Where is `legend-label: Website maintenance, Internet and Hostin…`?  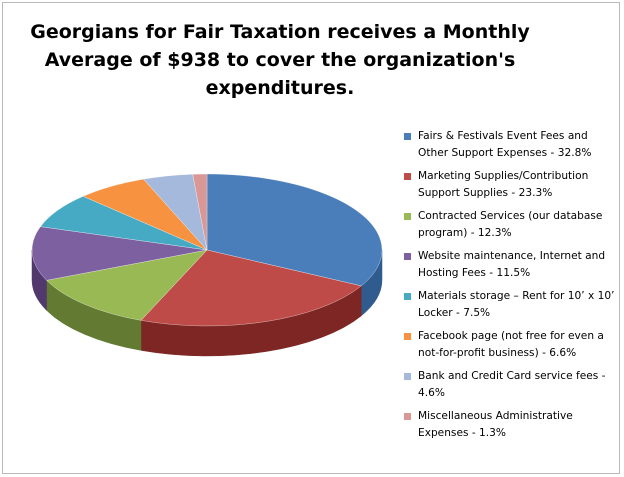 legend-label: Website maintenance, Internet and Hostin… is located at coordinates (512, 264).